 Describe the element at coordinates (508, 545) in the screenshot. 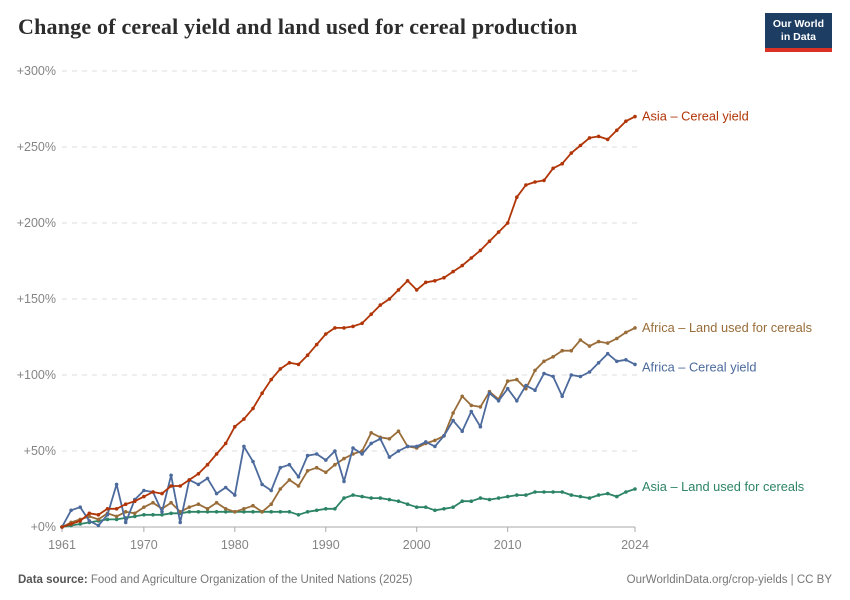

I see `x-tick-label-2010: 2010` at that location.